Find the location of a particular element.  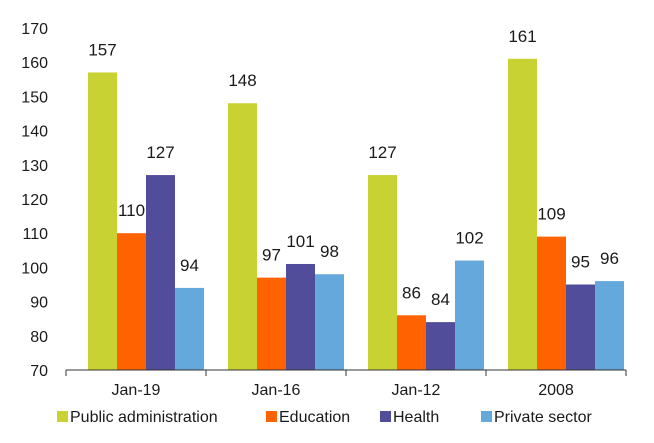

data-label: 98 is located at coordinates (329, 251).